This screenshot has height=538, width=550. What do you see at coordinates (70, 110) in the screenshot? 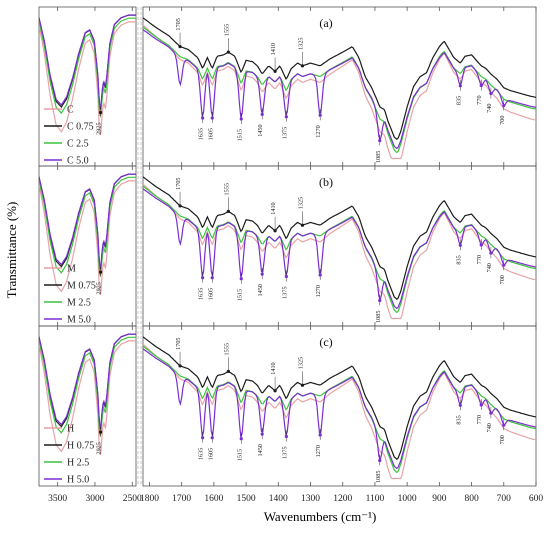
I see `legend-label: C` at bounding box center [70, 110].